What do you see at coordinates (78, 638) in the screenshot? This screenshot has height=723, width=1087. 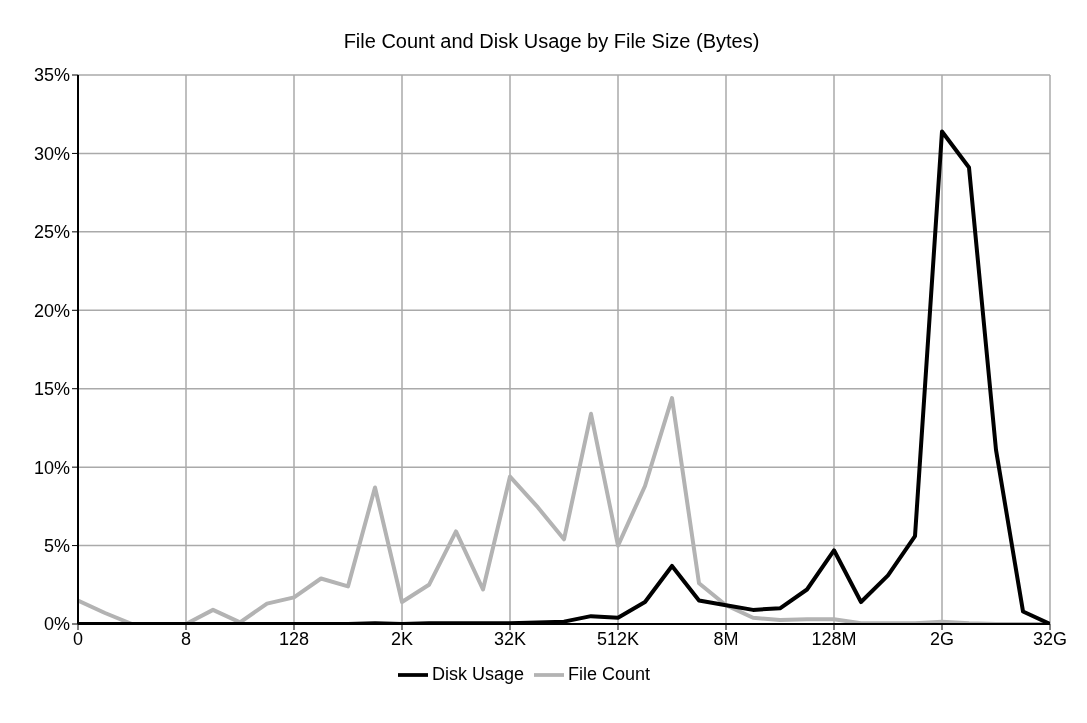 I see `x-tick-label: 0` at bounding box center [78, 638].